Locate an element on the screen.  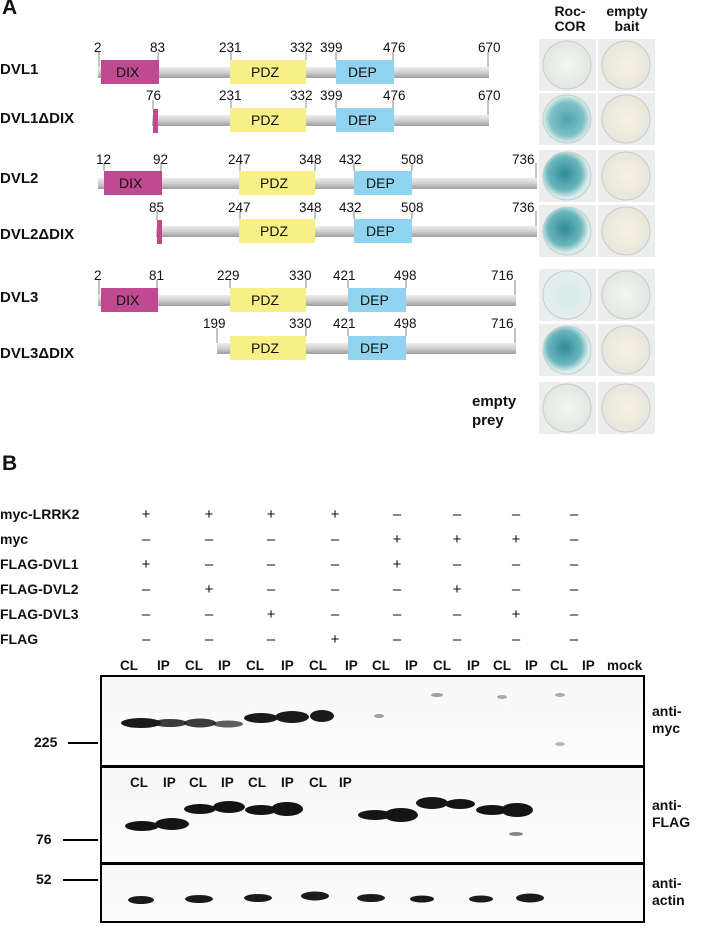
pdz-domain is located at coordinates (268, 300).